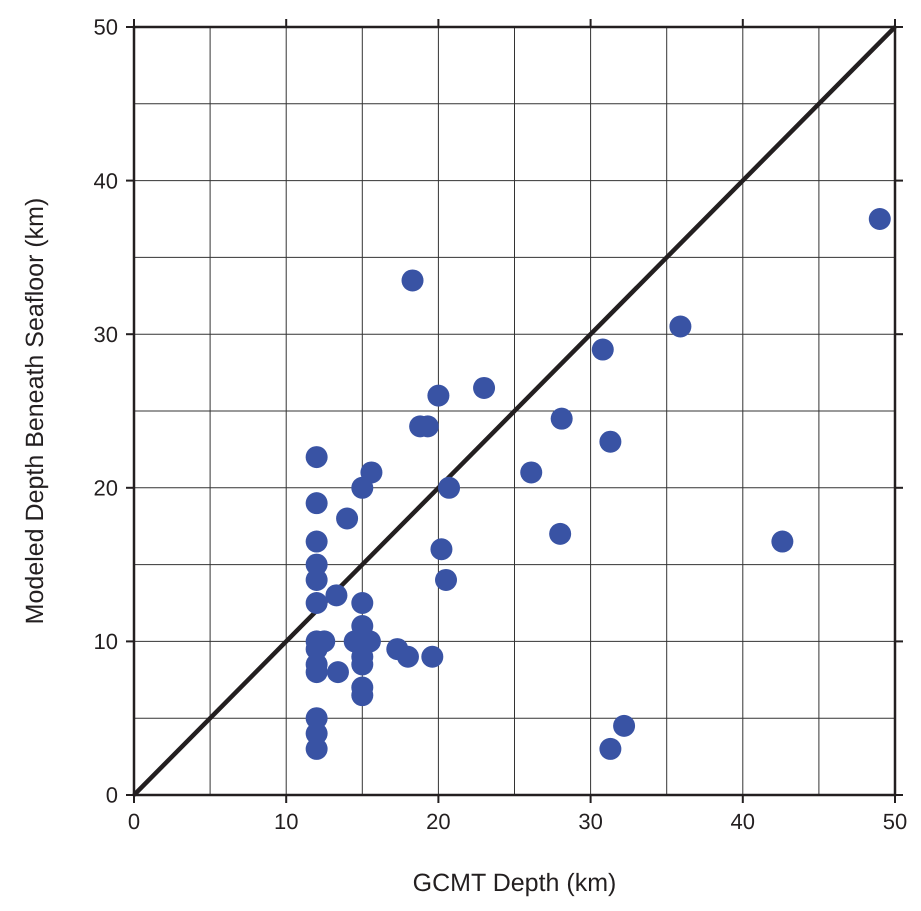  I want to click on y-axis-title: Modeled Depth Beneath Seafloor (km), so click(34, 411).